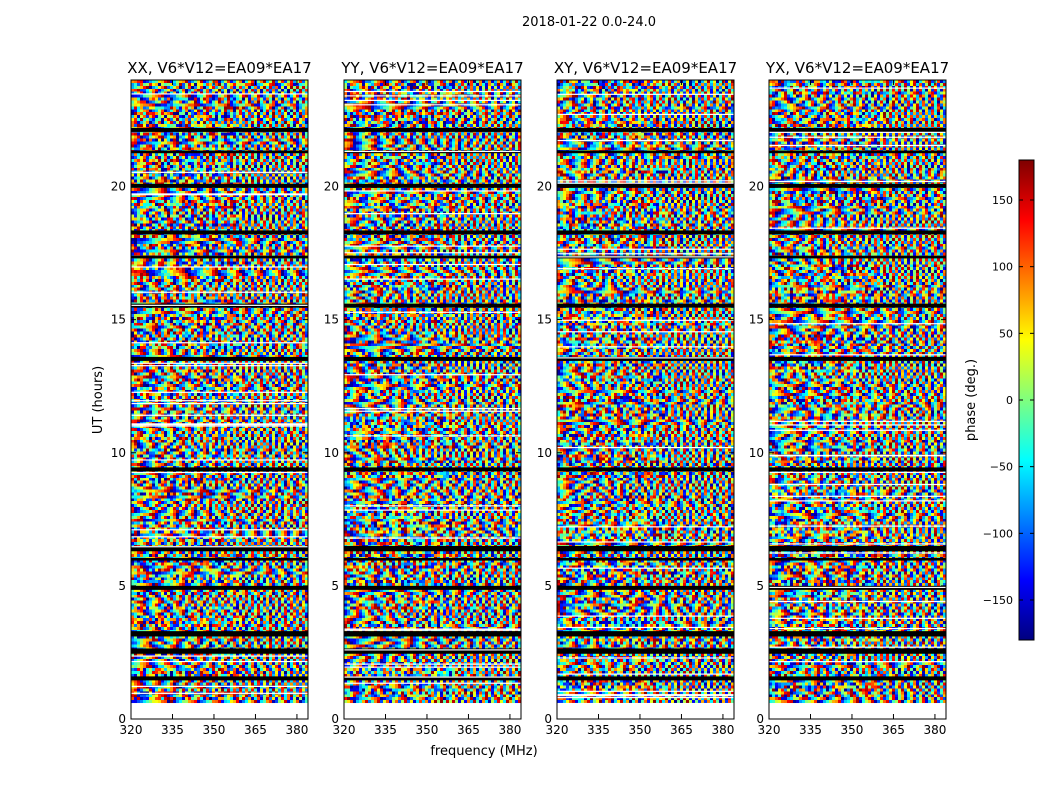 Image resolution: width=1050 pixels, height=800 pixels. I want to click on colorbar-tick-label: 0, so click(1009, 400).